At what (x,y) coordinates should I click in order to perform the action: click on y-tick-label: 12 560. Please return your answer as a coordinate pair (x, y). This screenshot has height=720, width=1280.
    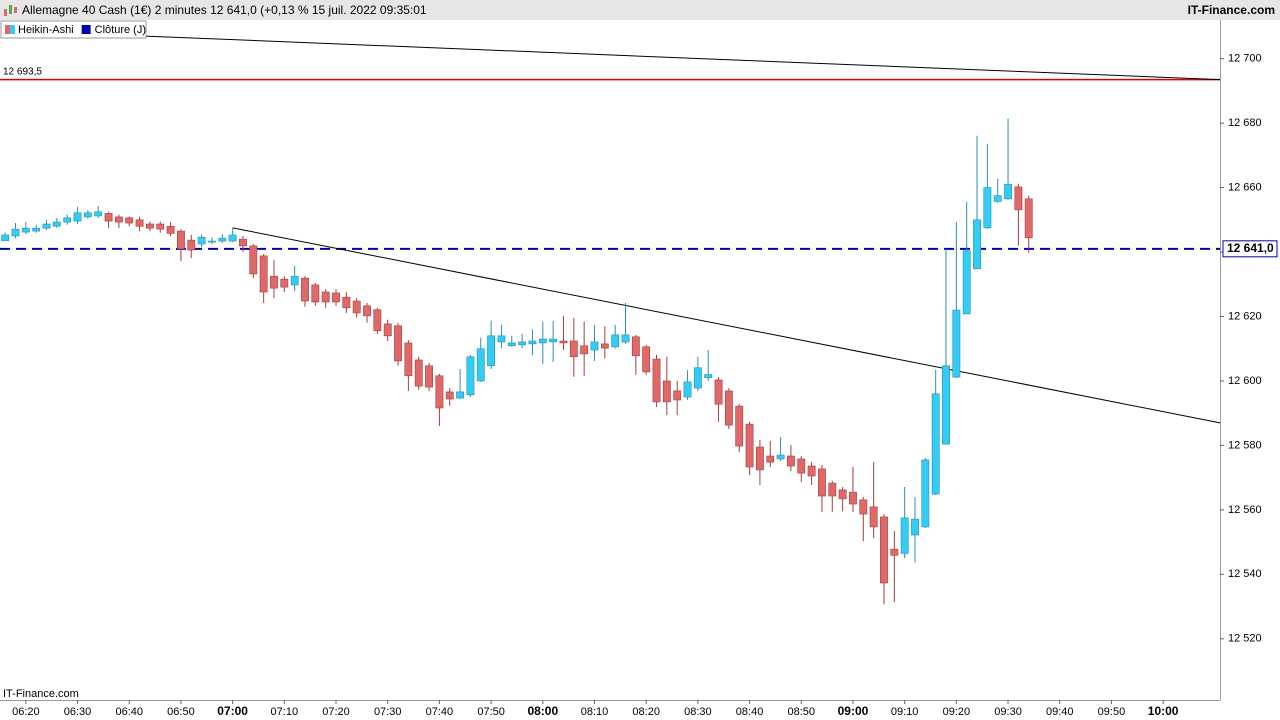
    Looking at the image, I should click on (1245, 510).